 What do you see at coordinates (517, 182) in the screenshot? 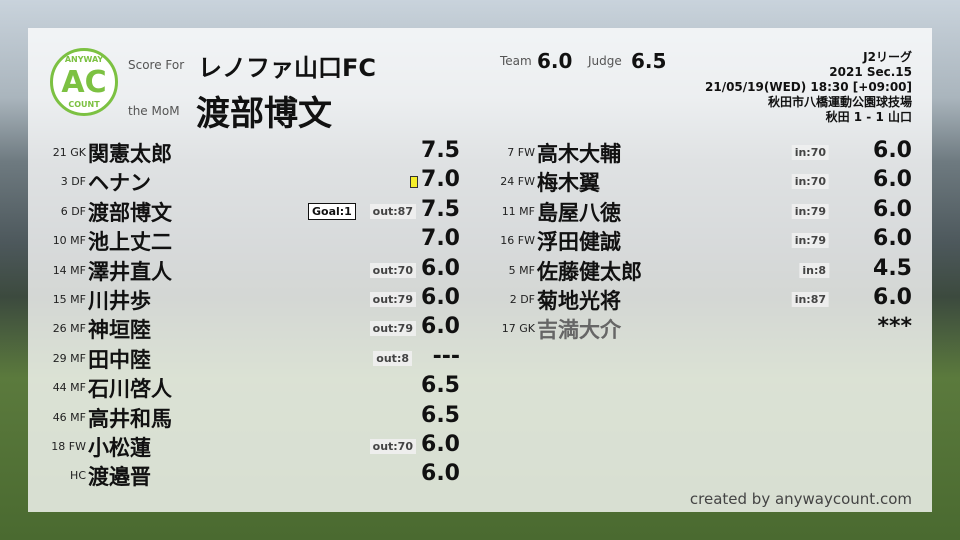
I see `player-number-position: 24 FW` at bounding box center [517, 182].